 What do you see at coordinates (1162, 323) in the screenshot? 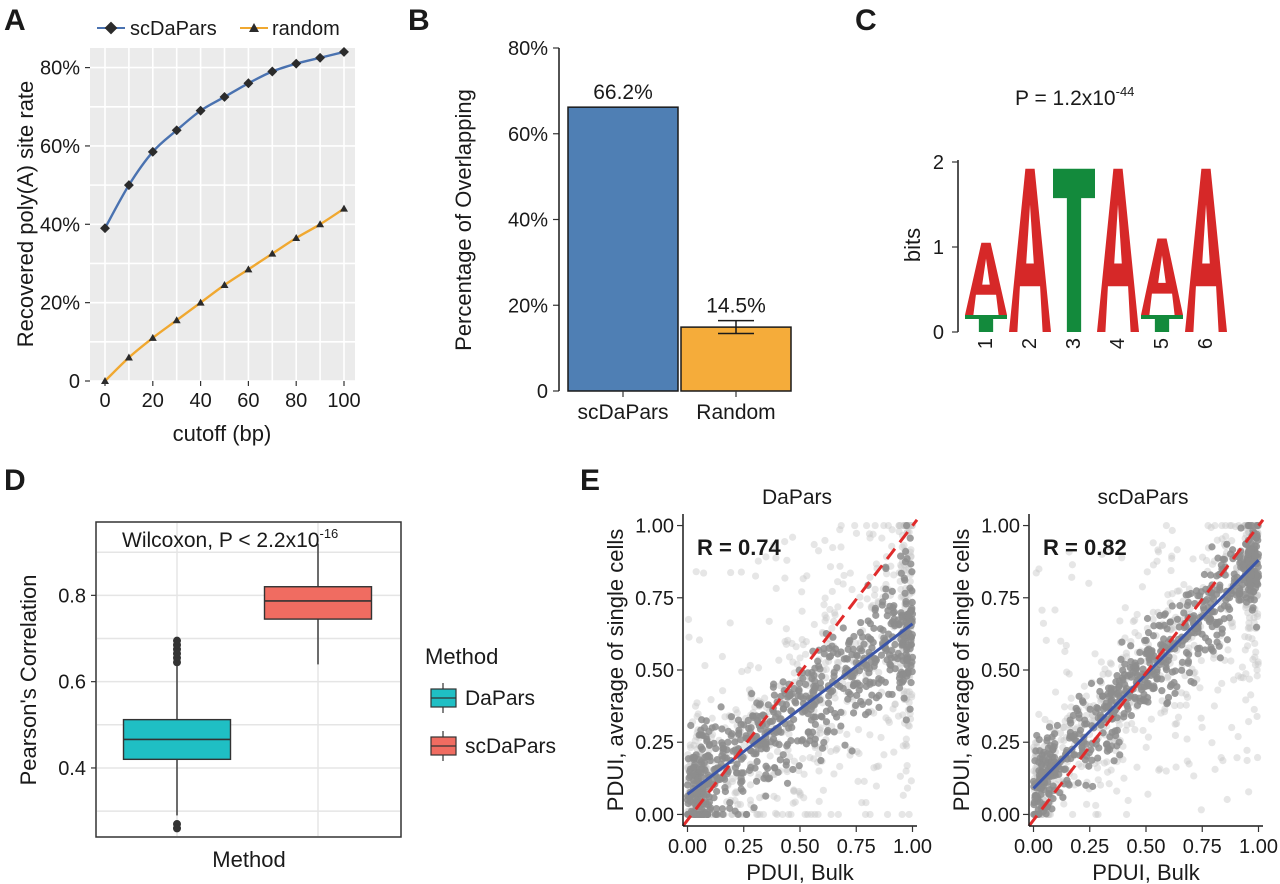
I see `logo-letter-t` at bounding box center [1162, 323].